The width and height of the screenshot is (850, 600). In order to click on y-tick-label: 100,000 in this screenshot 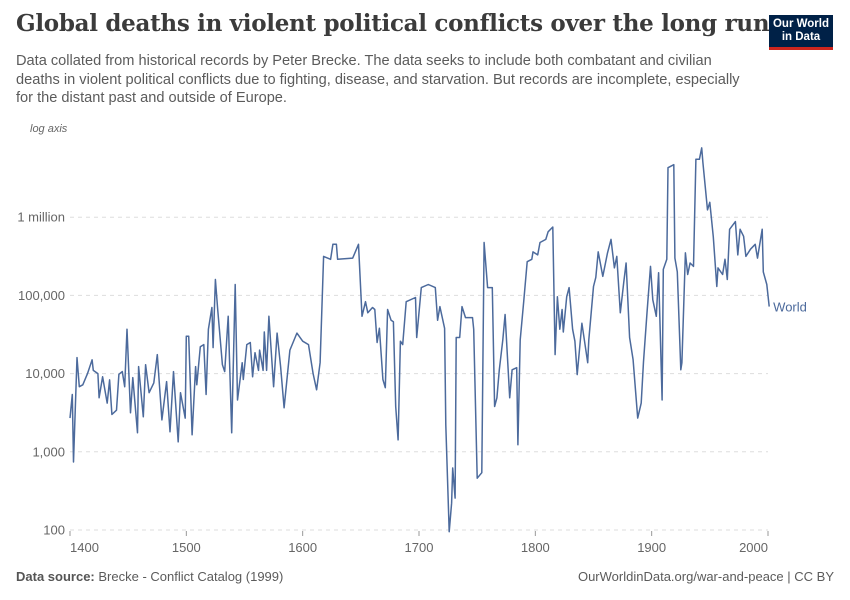, I will do `click(41, 295)`.